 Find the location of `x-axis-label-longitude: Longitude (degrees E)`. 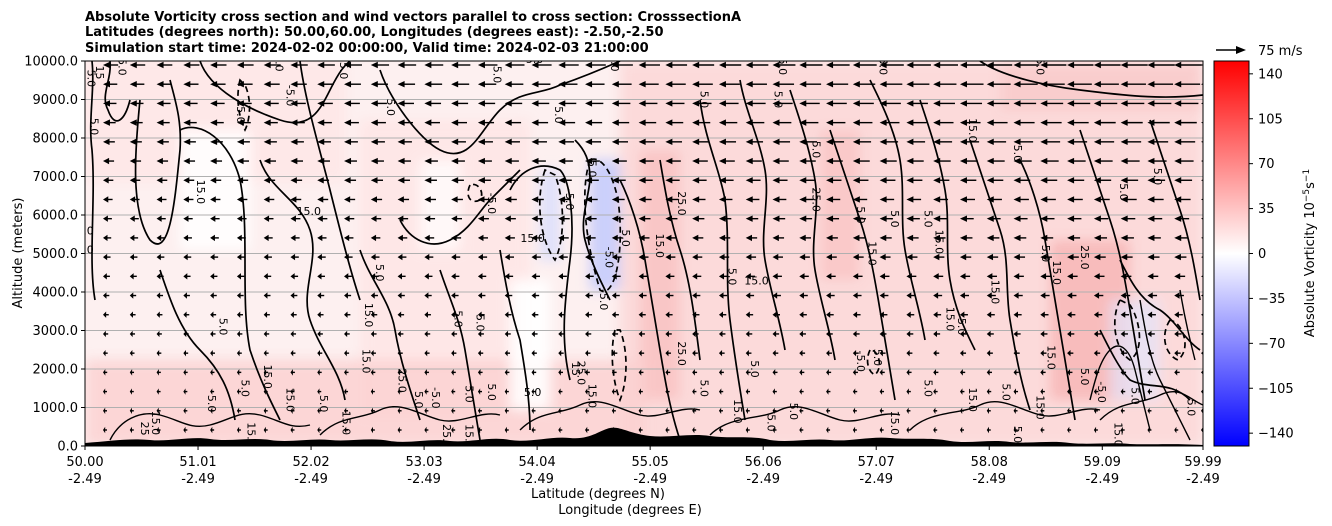

x-axis-label-longitude: Longitude (degrees E) is located at coordinates (630, 510).